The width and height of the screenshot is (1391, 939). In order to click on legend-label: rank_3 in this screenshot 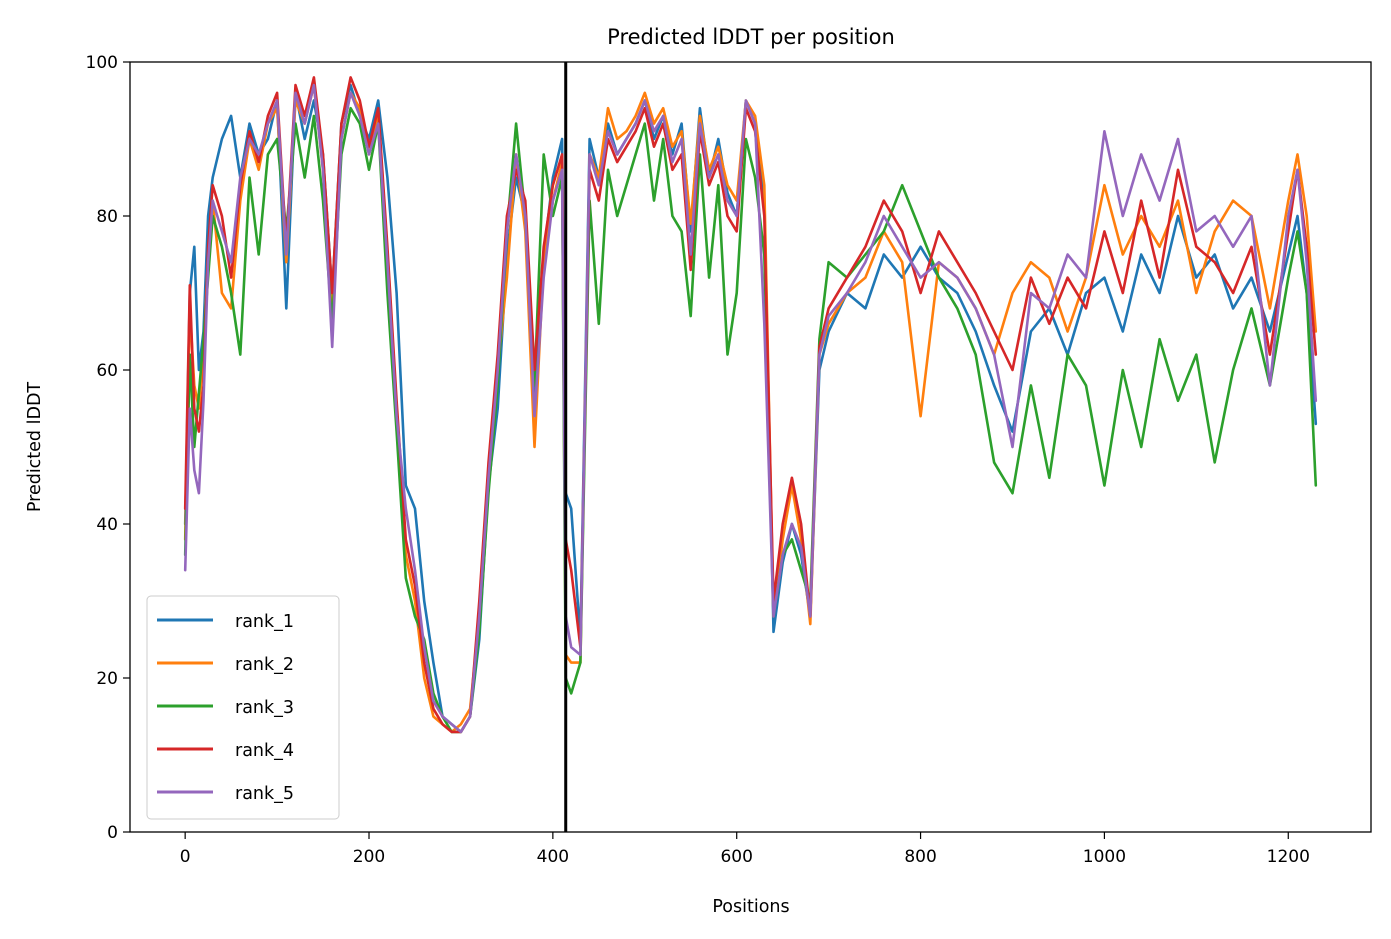, I will do `click(264, 708)`.